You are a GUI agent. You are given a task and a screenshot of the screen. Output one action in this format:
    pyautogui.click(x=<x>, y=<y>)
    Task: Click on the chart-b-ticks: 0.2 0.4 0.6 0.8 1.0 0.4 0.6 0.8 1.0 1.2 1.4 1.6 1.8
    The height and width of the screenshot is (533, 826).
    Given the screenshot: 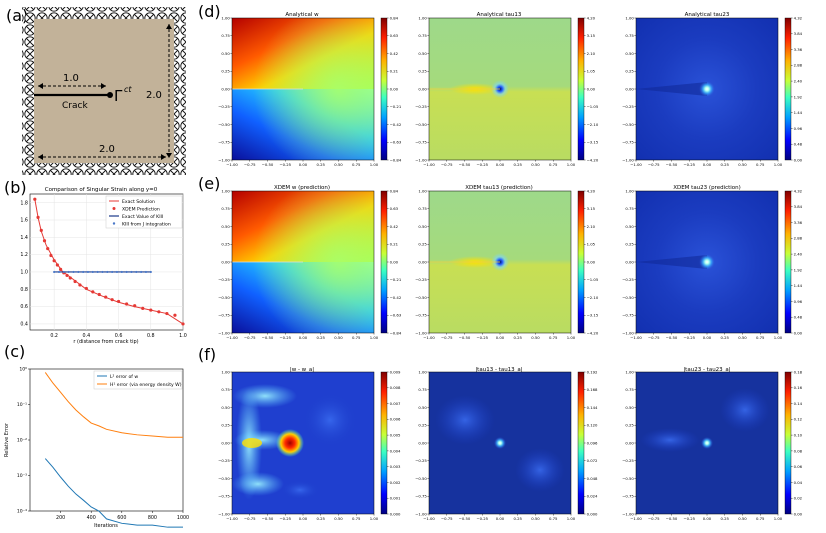 What is the action you would take?
    pyautogui.click(x=103, y=269)
    